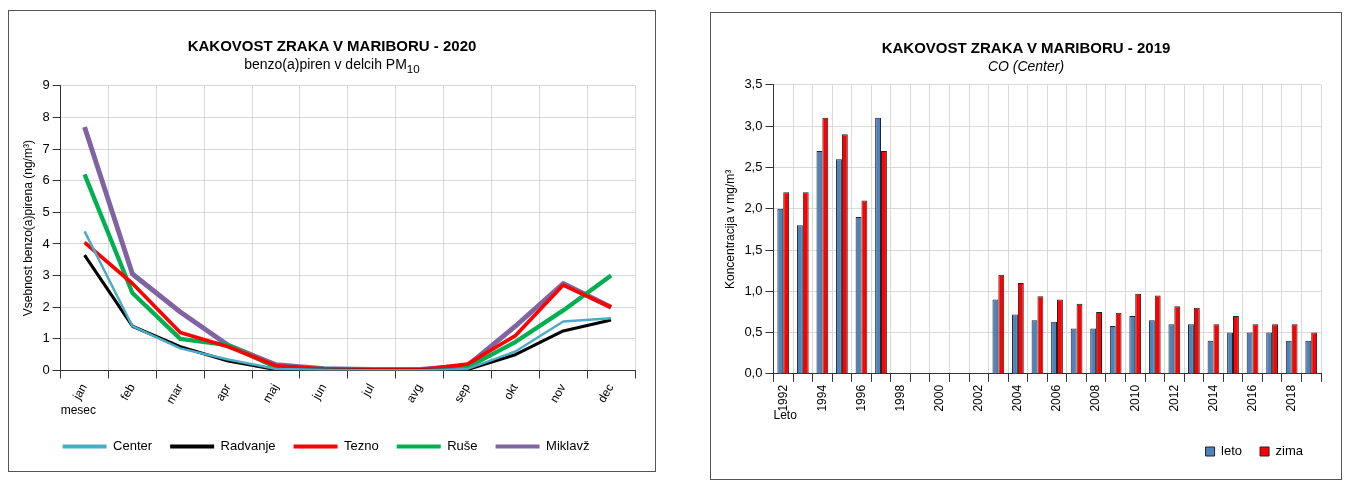  I want to click on chart-subtitle: CO (Center), so click(1026, 66).